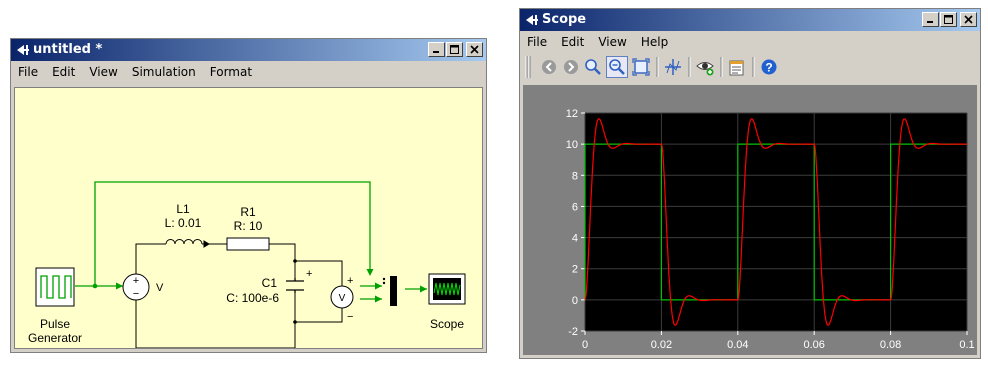  Describe the element at coordinates (528, 67) in the screenshot. I see `toolbar-grip` at that location.